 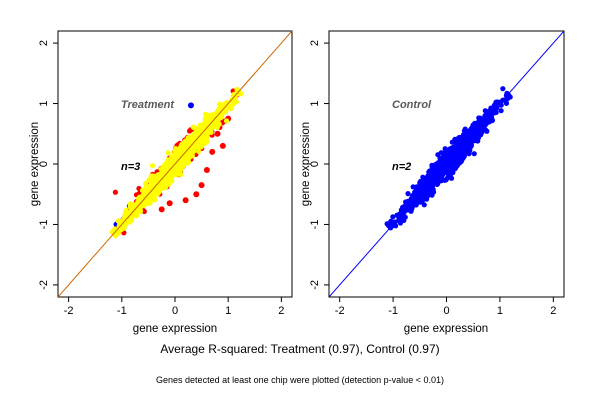 What do you see at coordinates (315, 103) in the screenshot?
I see `control-y-tick-label: 1` at bounding box center [315, 103].